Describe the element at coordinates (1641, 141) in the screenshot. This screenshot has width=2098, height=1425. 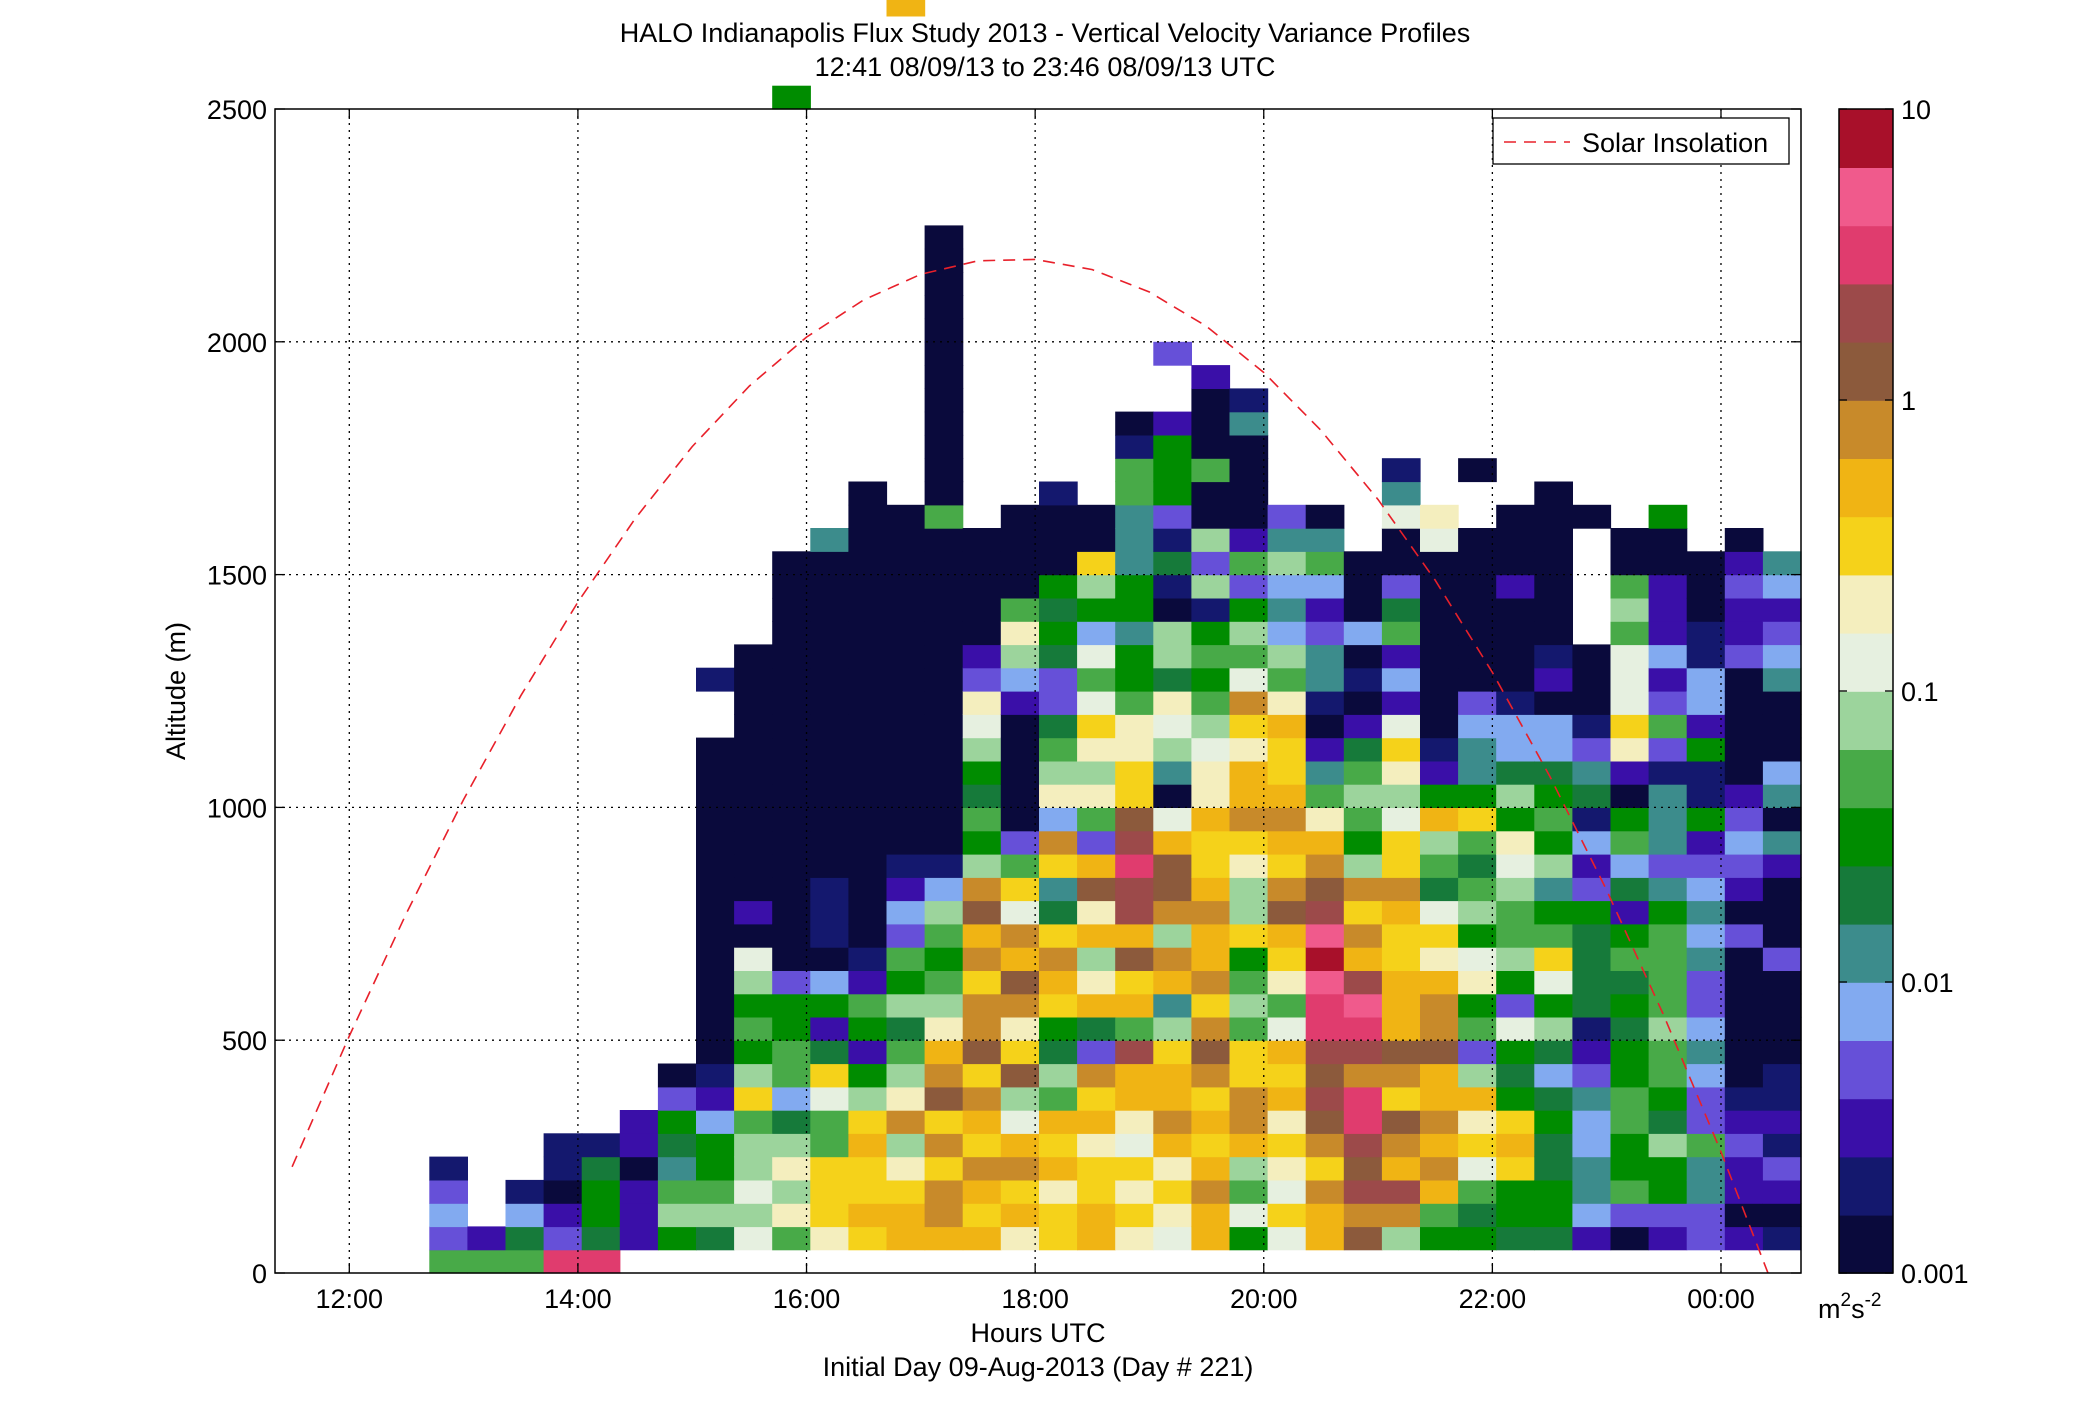
I see `legend: Solar Insolation` at that location.